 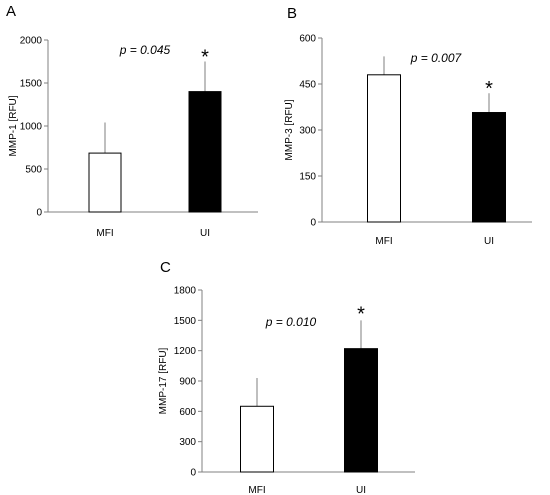 What do you see at coordinates (13, 125) in the screenshot?
I see `y-axis-label: MMP-1 [RFU]` at bounding box center [13, 125].